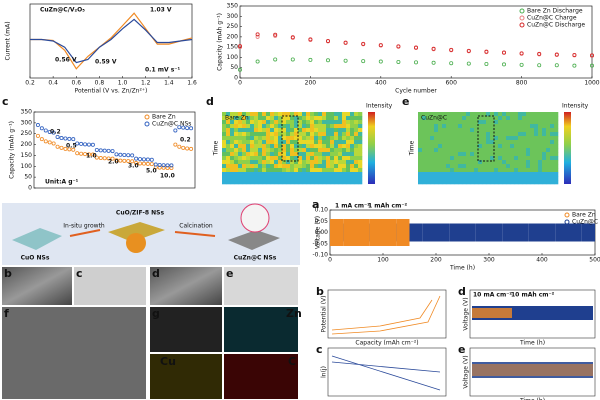  I want to click on annotation: 1.0, so click(91, 156).